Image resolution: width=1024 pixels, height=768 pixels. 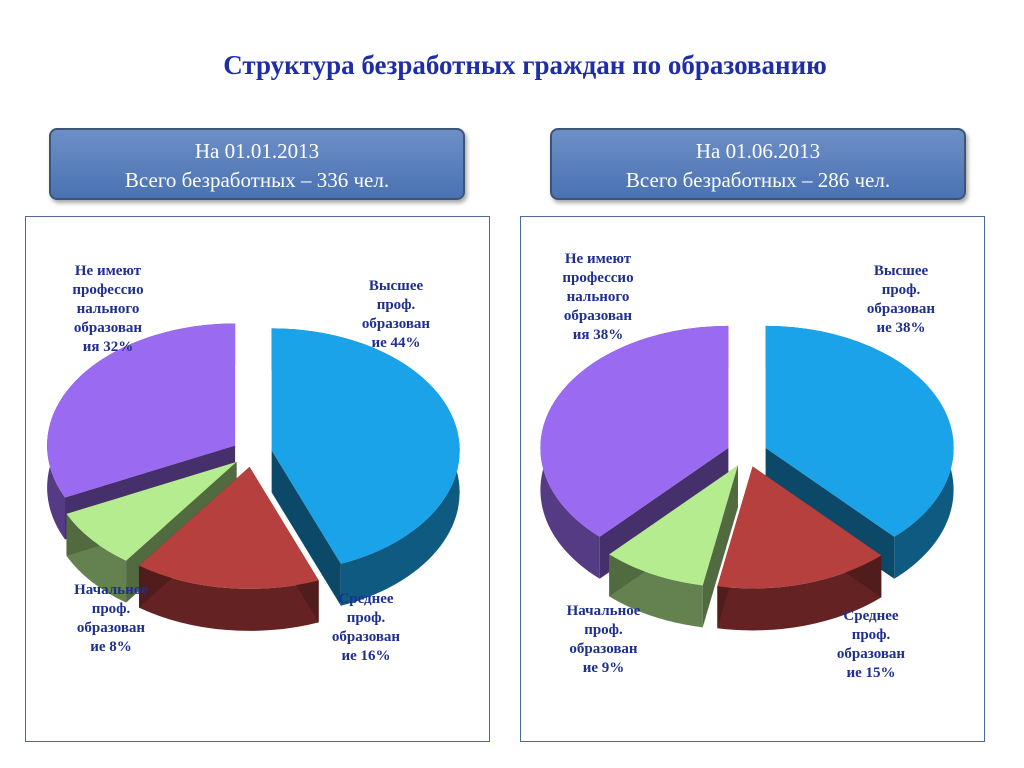 What do you see at coordinates (257, 151) in the screenshot?
I see `date-box-date: На 01.01.2013` at bounding box center [257, 151].